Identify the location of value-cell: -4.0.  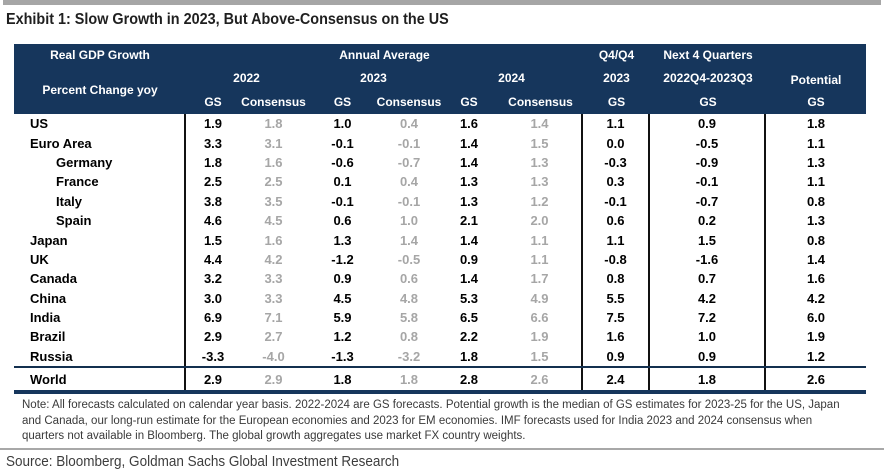
(273, 356).